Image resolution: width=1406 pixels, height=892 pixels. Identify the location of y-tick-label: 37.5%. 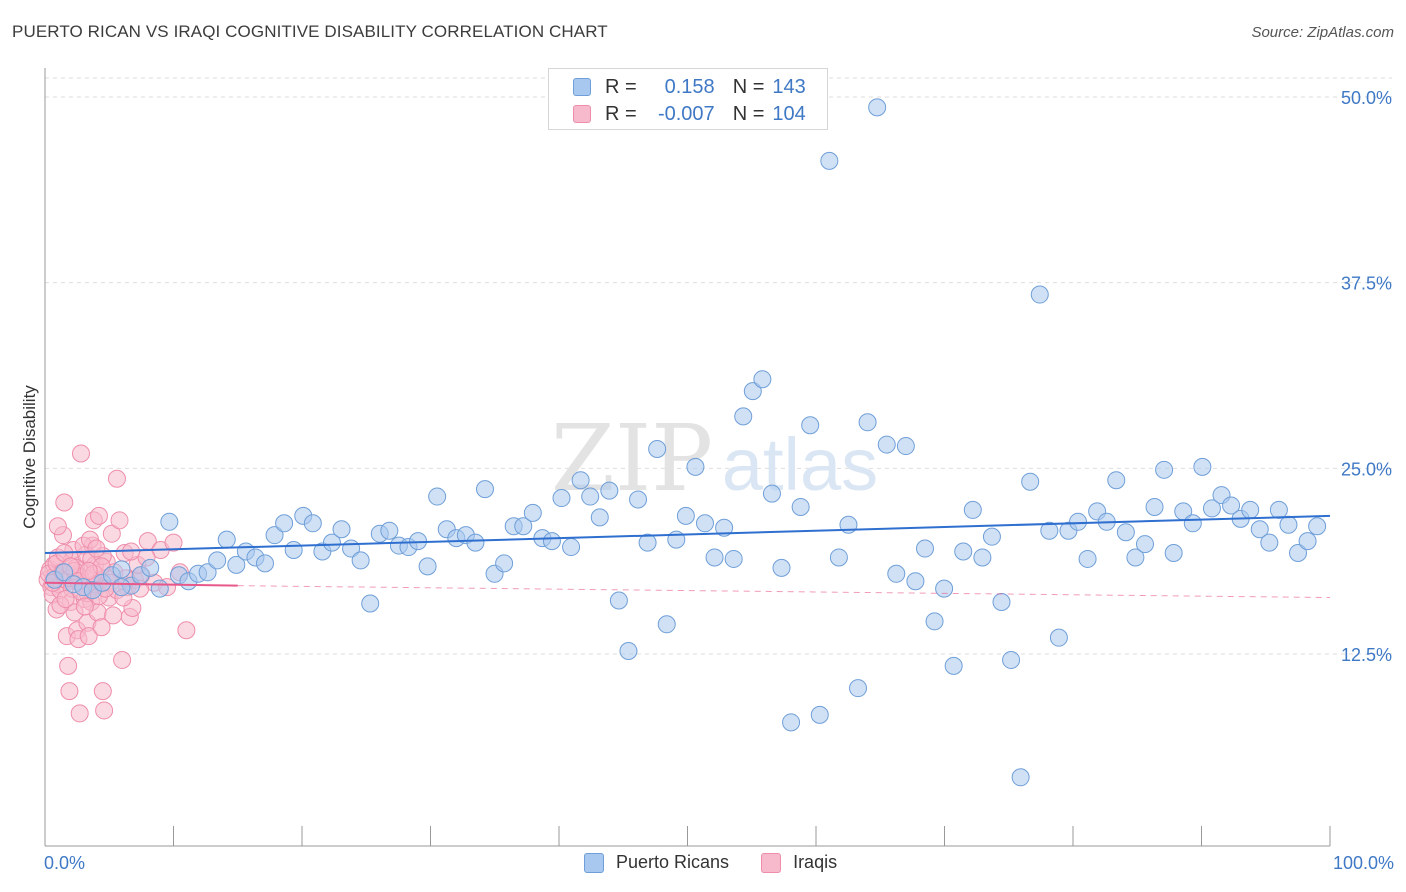
(1366, 284).